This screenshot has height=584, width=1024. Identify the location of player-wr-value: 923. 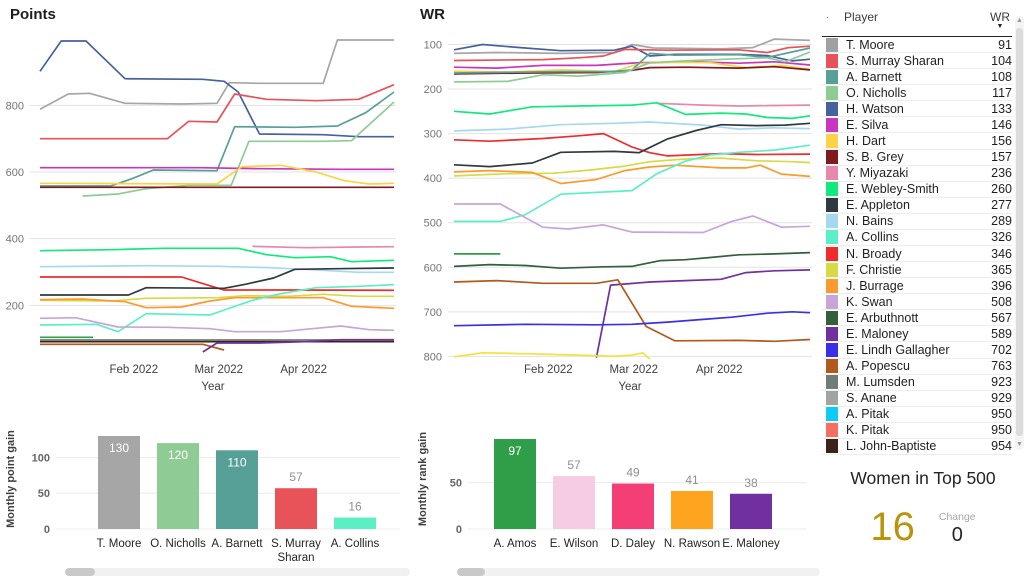
(1001, 382).